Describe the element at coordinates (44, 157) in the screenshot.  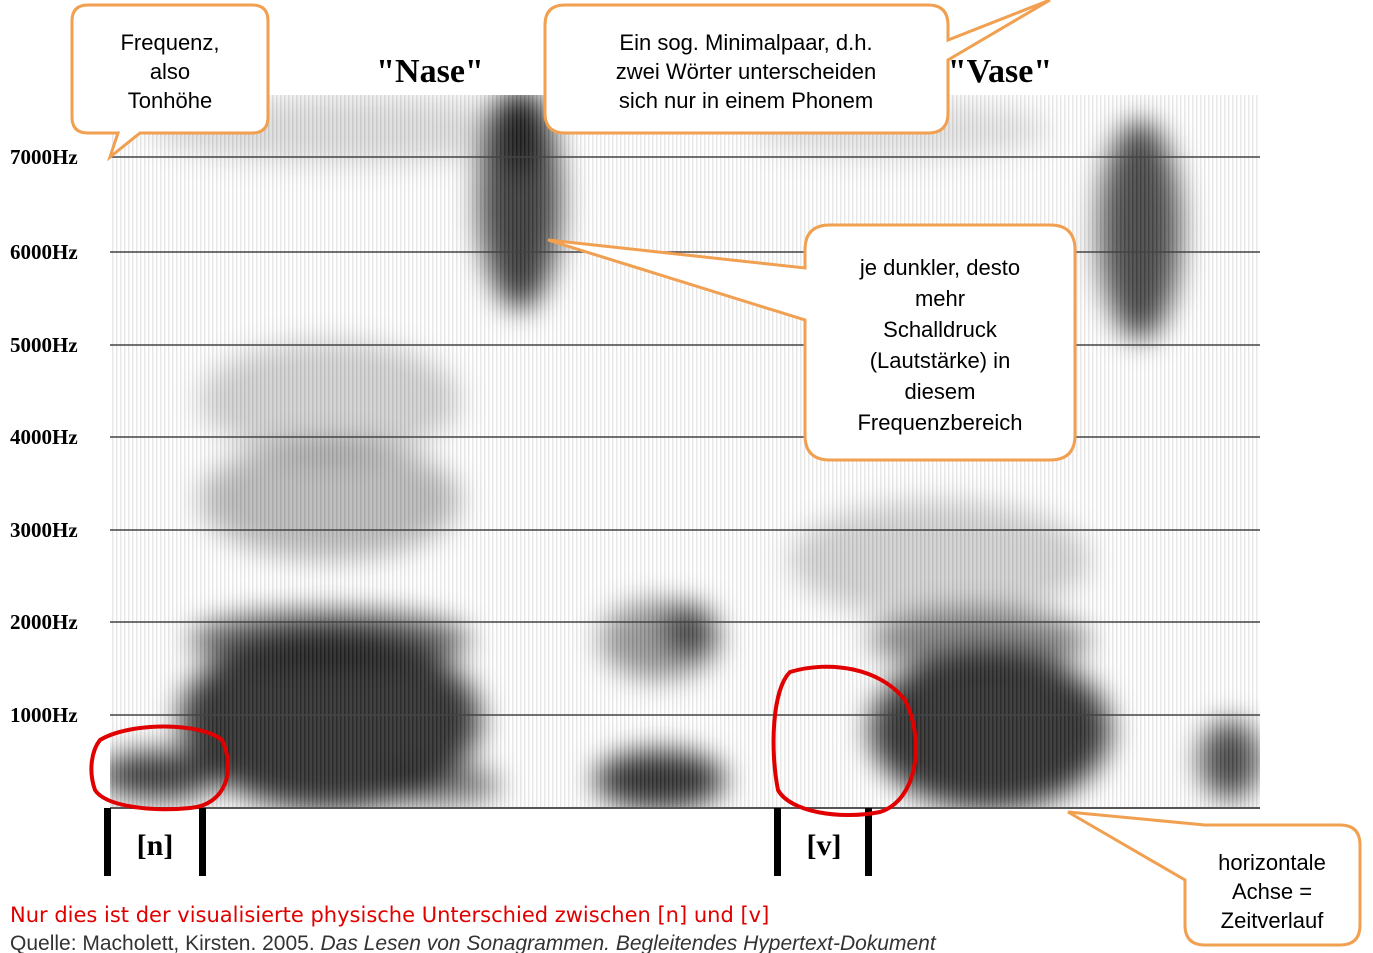
I see `frequency-label: 7000Hz` at that location.